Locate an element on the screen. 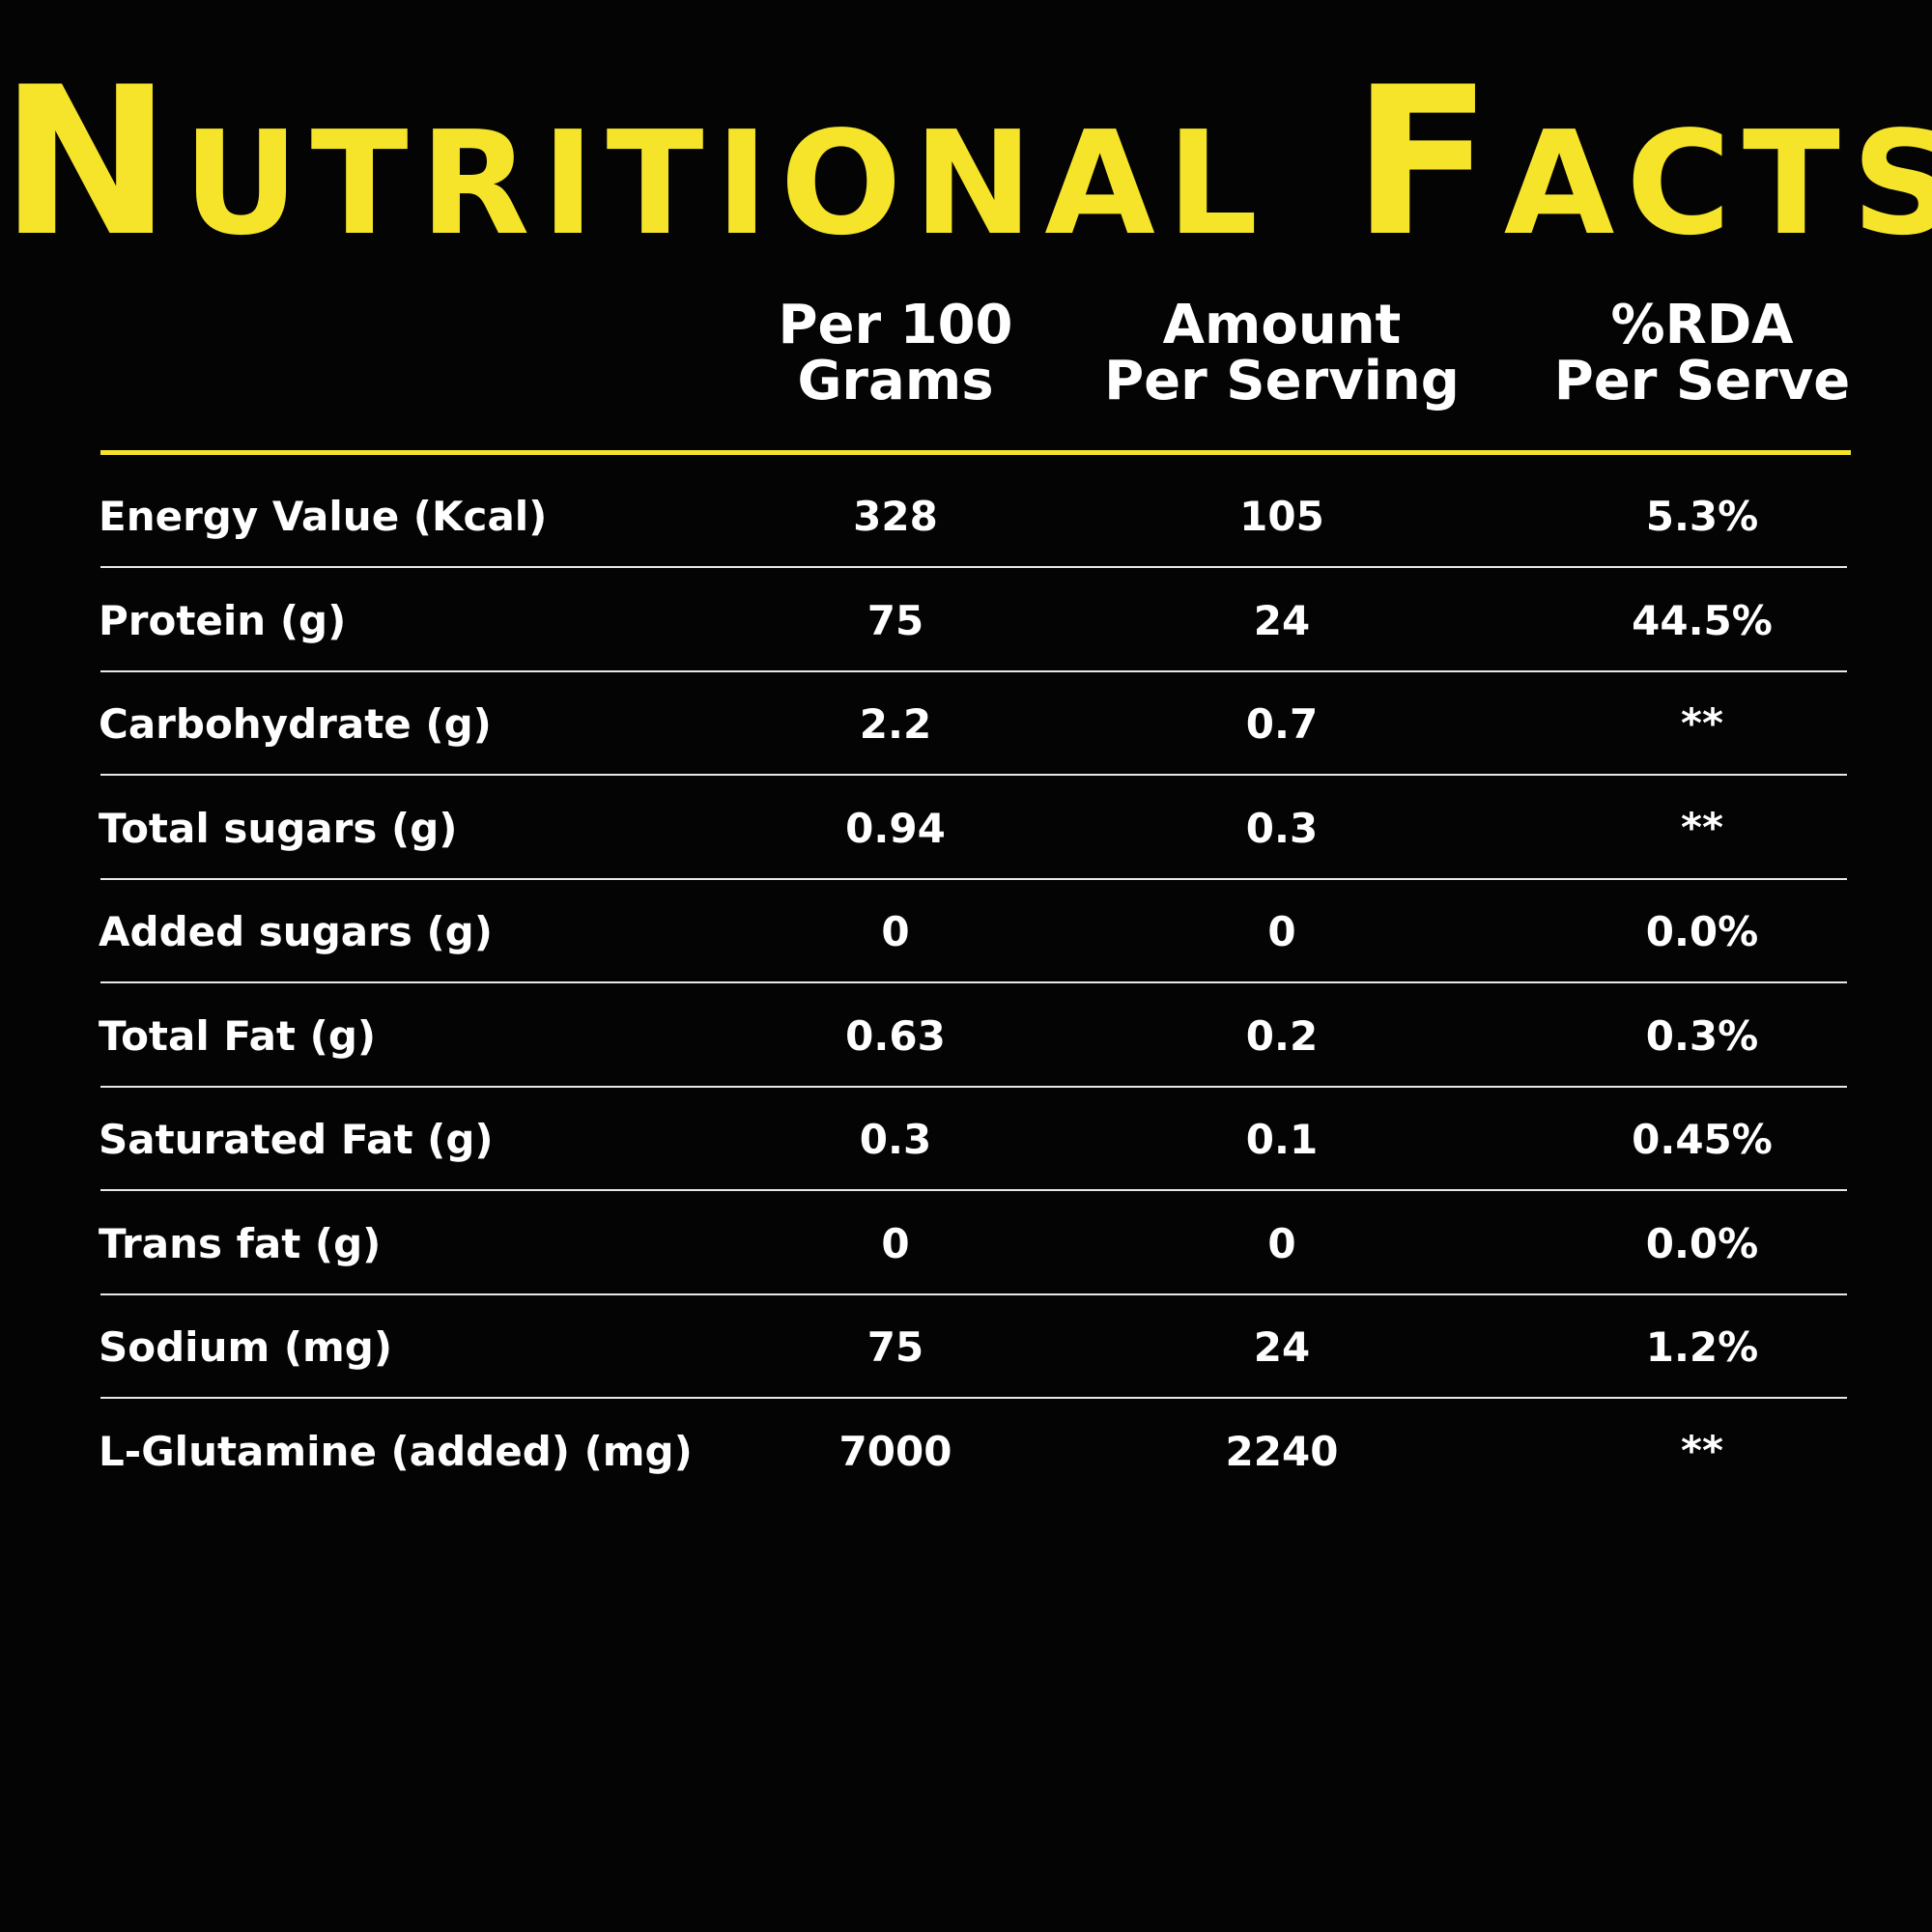 Image resolution: width=1932 pixels, height=1932 pixels. column-header-line: Per Serving is located at coordinates (1282, 381).